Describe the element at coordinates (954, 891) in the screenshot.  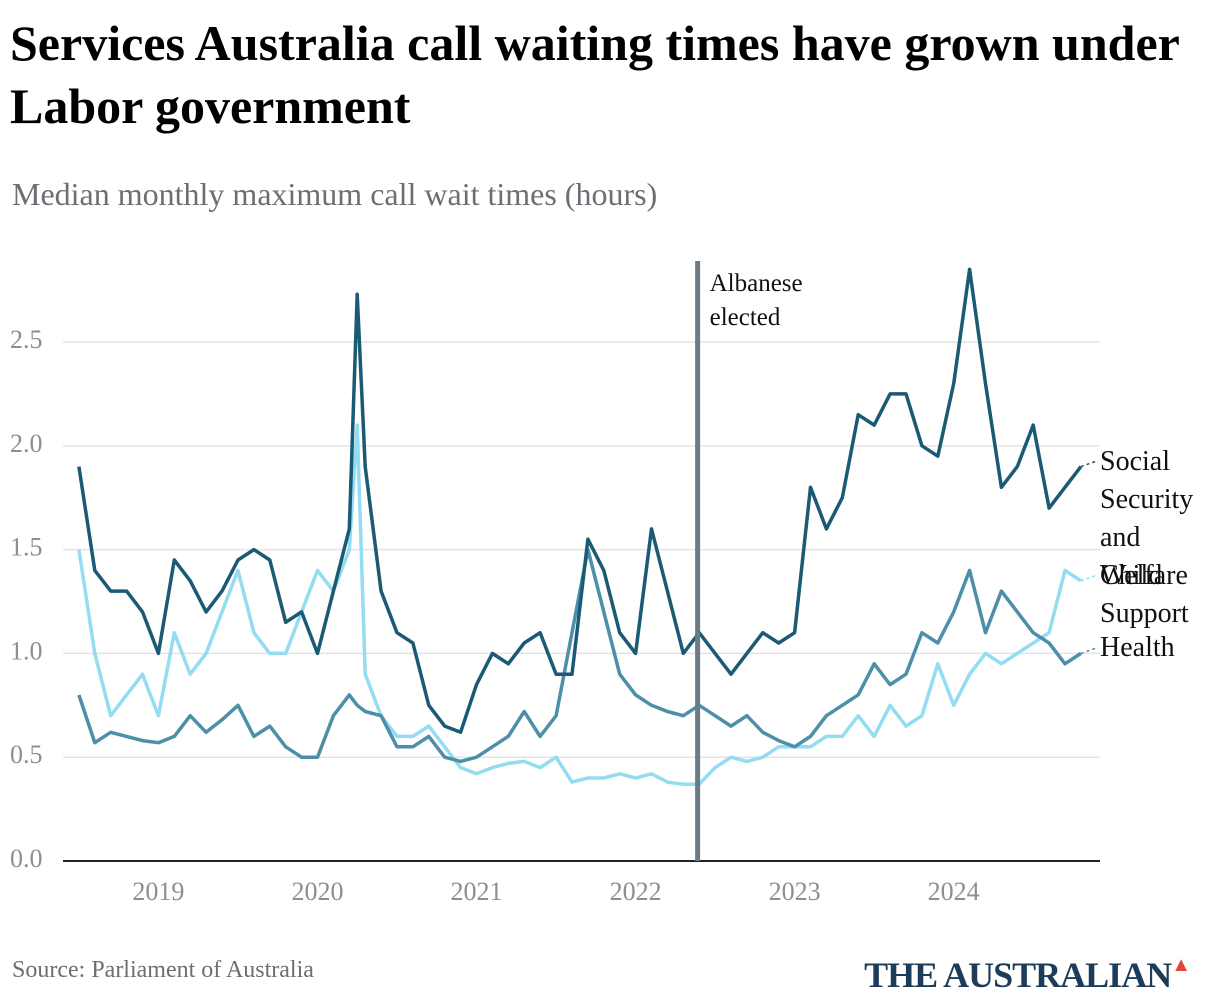
I see `x-tick-label: 2024` at that location.